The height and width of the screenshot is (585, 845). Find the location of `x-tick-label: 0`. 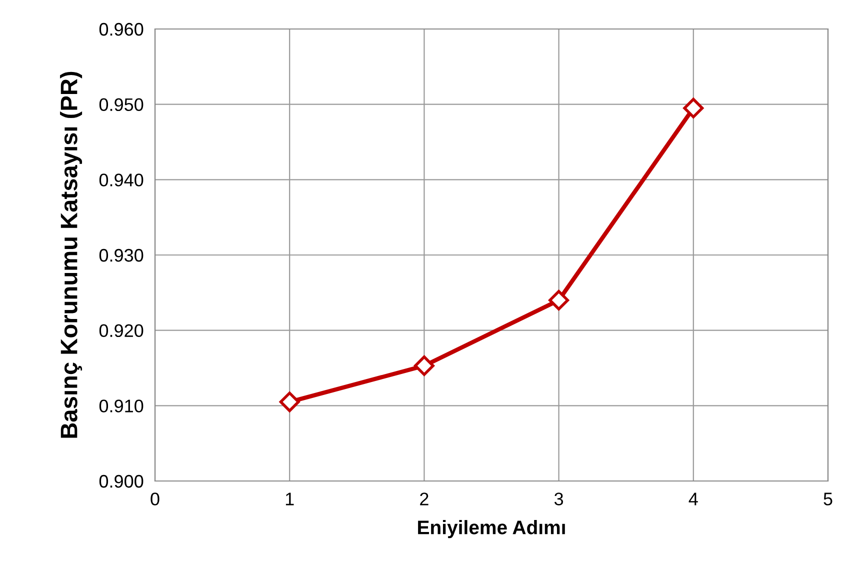

x-tick-label: 0 is located at coordinates (155, 499).